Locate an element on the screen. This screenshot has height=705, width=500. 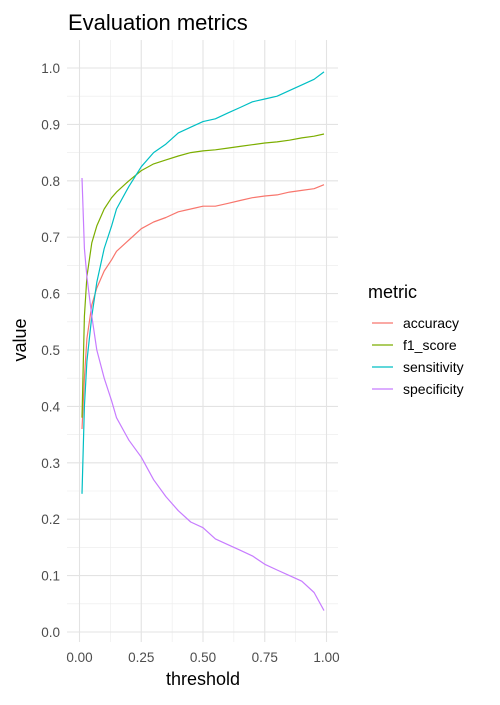
y-tick-label: 0.5 is located at coordinates (50, 350).